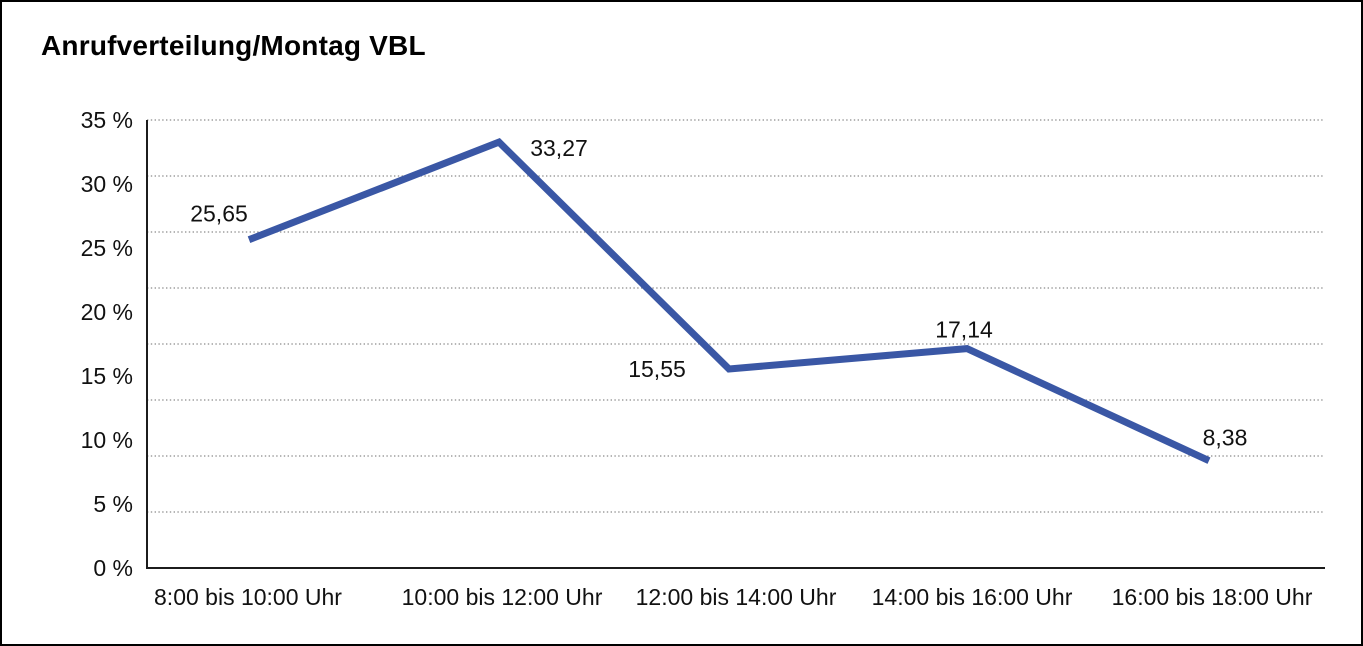 The width and height of the screenshot is (1363, 646). What do you see at coordinates (107, 312) in the screenshot?
I see `y-tick-label: 20 %` at bounding box center [107, 312].